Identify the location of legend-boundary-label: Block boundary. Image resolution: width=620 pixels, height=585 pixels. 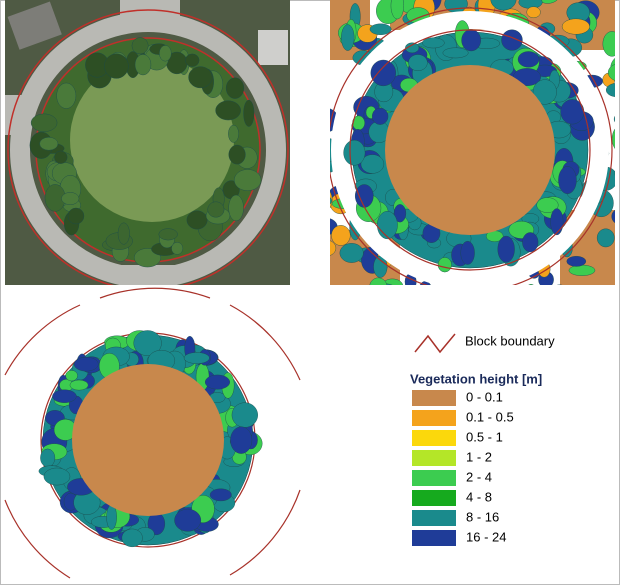
(510, 340).